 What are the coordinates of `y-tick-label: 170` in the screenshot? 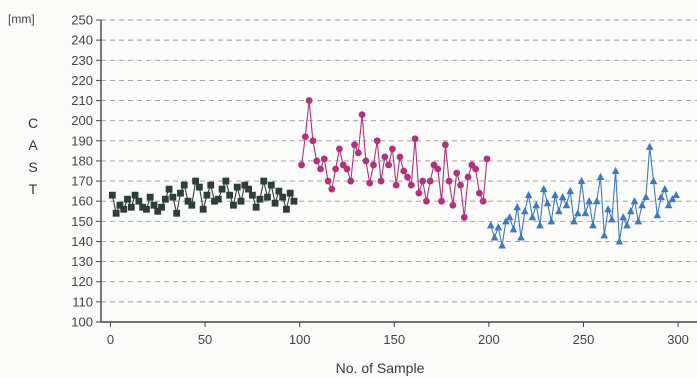 It's located at (82, 181).